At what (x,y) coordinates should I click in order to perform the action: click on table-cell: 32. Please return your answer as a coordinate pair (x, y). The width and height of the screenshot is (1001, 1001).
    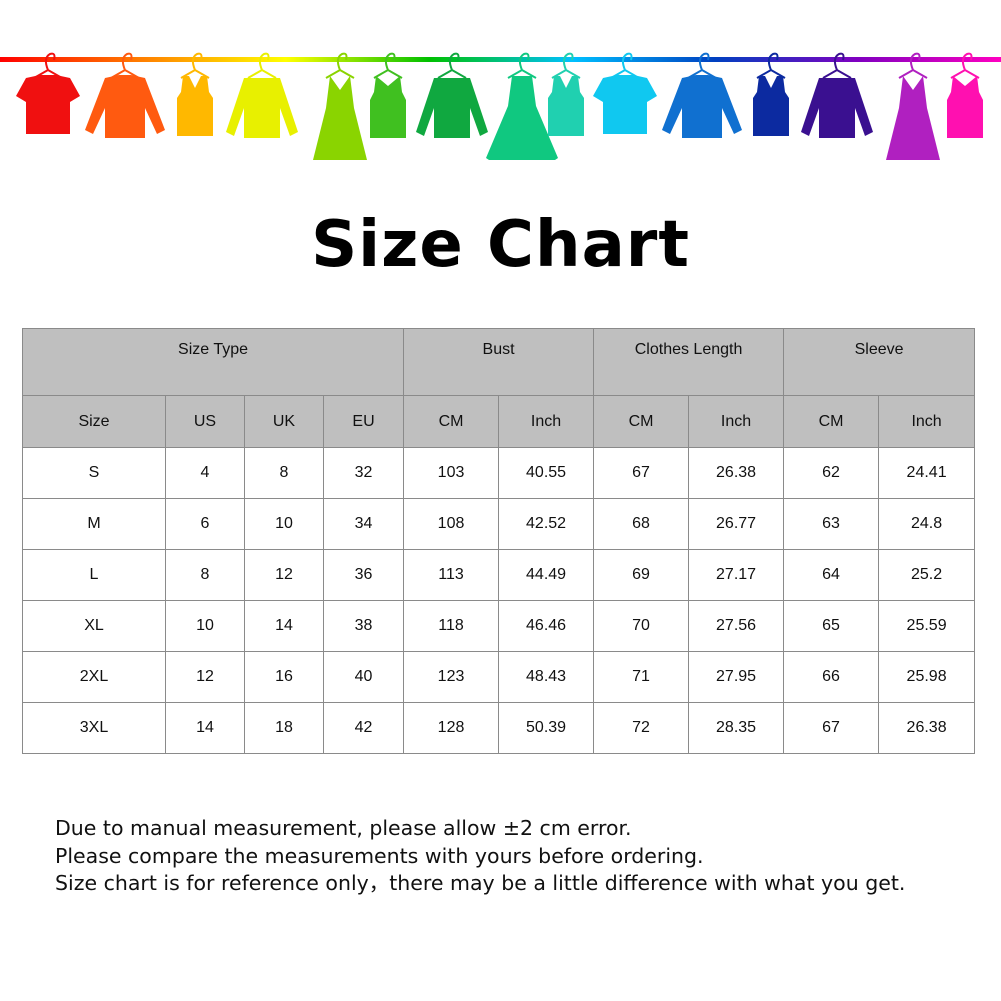
    Looking at the image, I should click on (363, 473).